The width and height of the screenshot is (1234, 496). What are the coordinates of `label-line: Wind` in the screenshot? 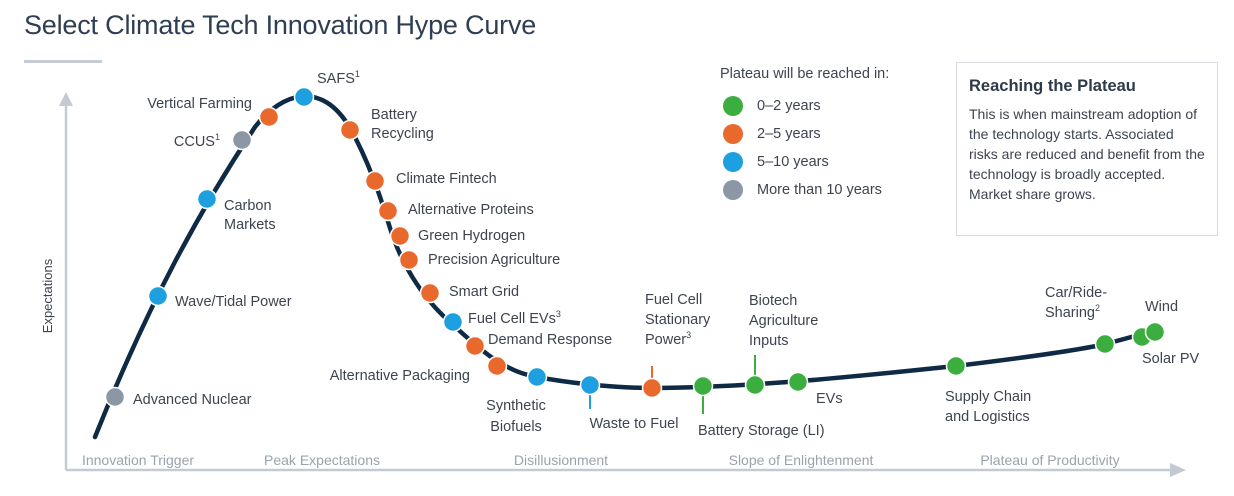 It's located at (1161, 307).